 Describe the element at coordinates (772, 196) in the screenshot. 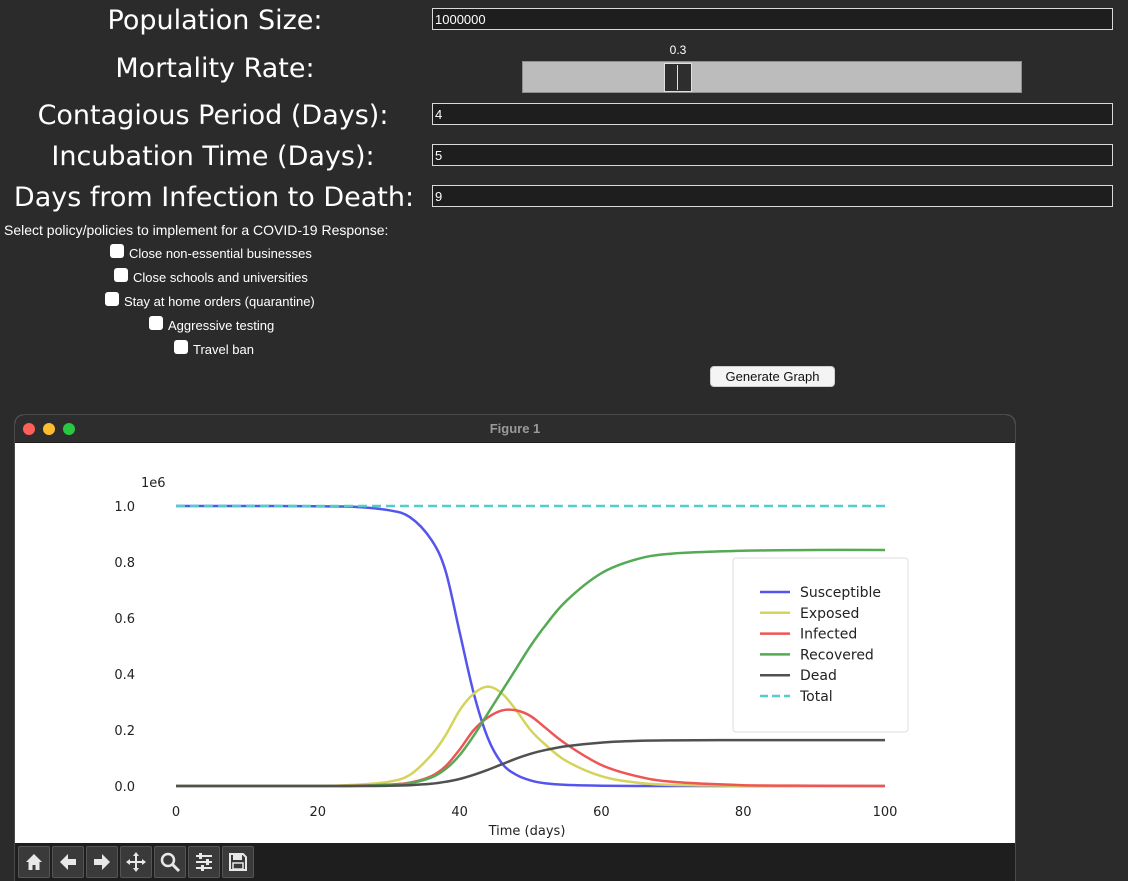

I see `infection-to-death-input` at that location.